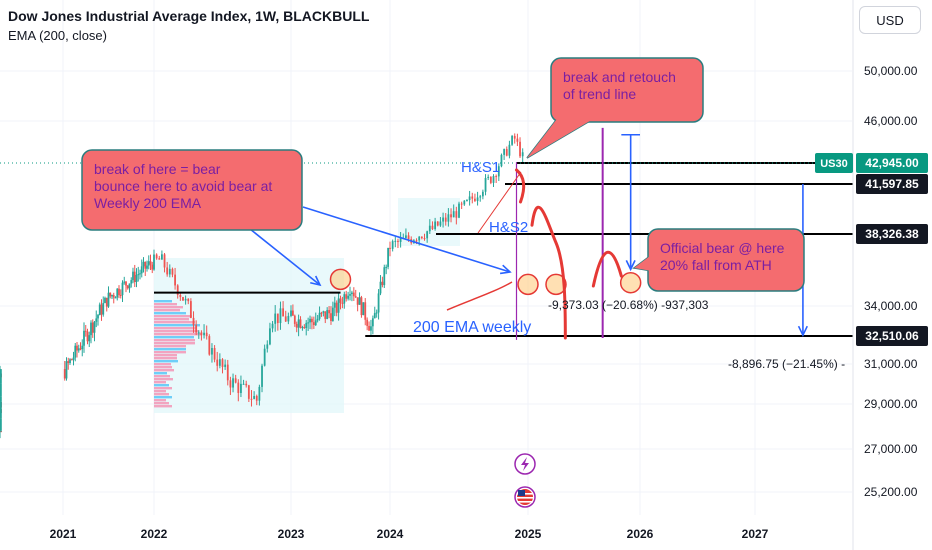 This screenshot has width=932, height=550. Describe the element at coordinates (892, 163) in the screenshot. I see `price-tag-label: 42,945.00` at that location.